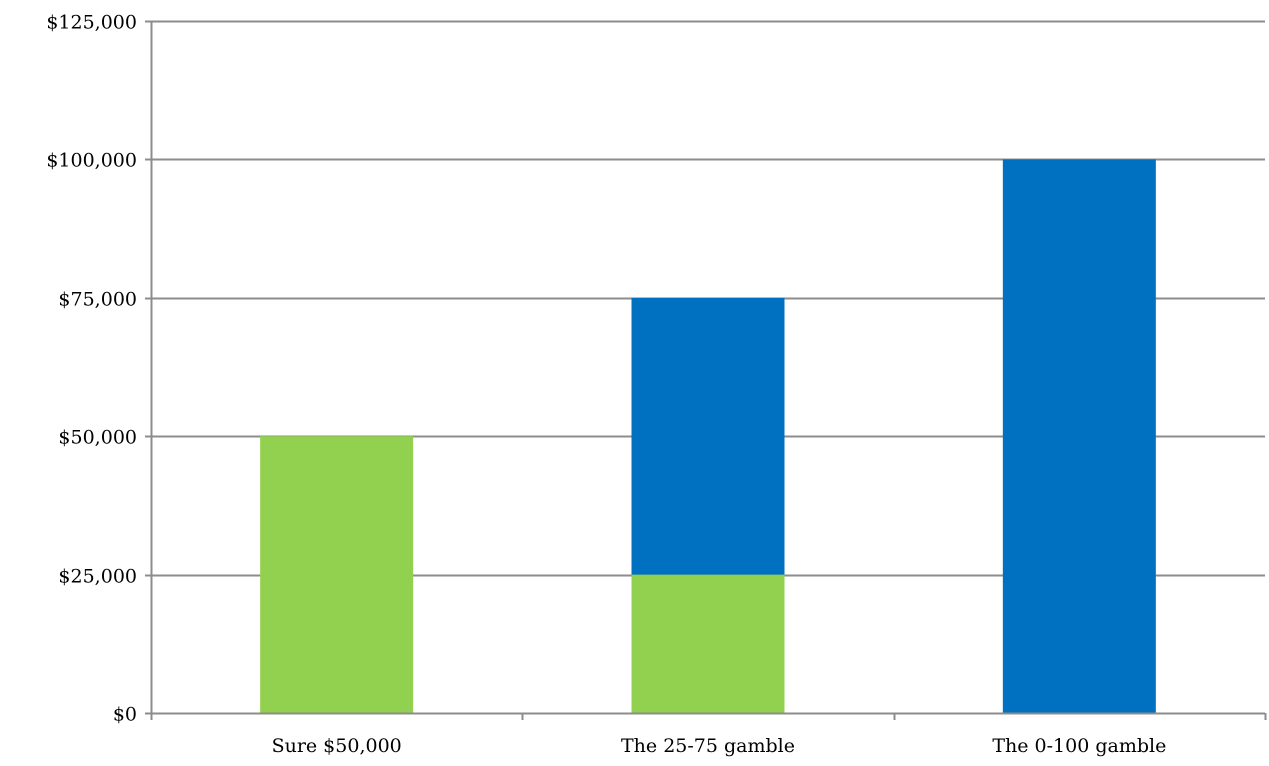  Describe the element at coordinates (337, 746) in the screenshot. I see `x-tick-label: Sure $50,000` at that location.